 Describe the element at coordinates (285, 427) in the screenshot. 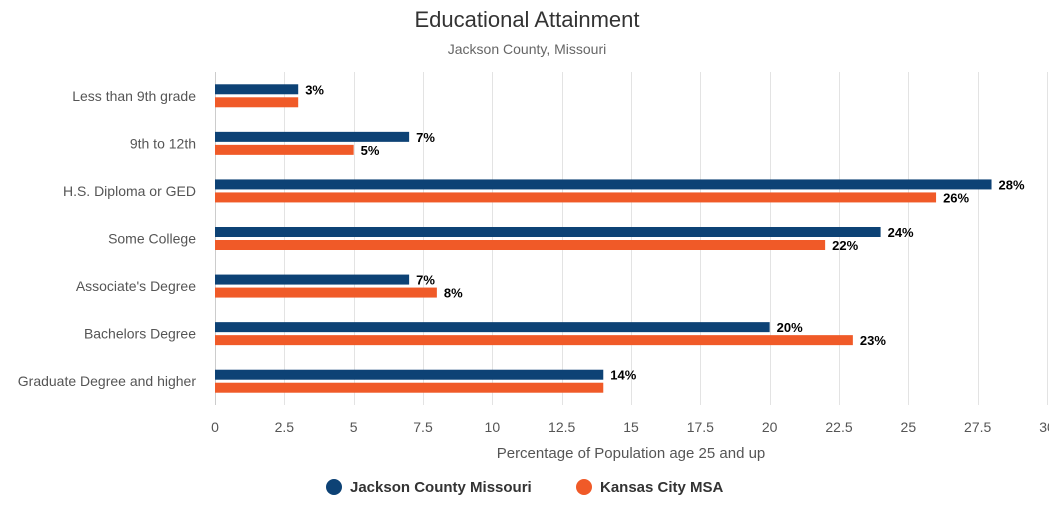

I see `x-tick-label: 2.5` at that location.